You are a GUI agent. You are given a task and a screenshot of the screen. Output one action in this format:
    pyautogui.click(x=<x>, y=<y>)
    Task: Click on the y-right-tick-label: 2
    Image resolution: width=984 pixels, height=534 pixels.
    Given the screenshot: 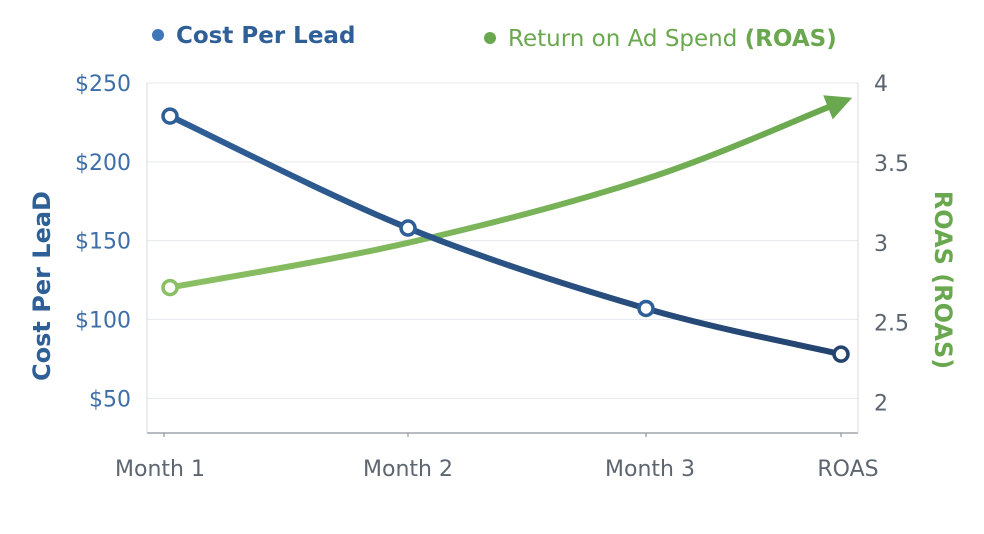 What is the action you would take?
    pyautogui.click(x=881, y=404)
    